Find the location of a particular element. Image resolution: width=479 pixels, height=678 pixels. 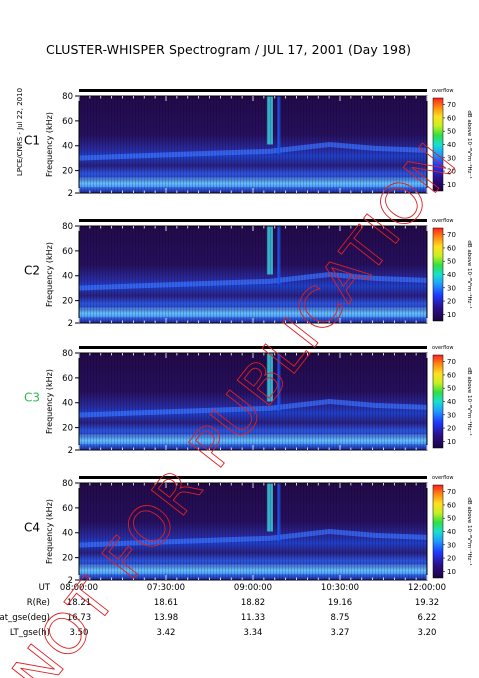

ephemeris-label: Lat_gse(deg) is located at coordinates (25, 618).